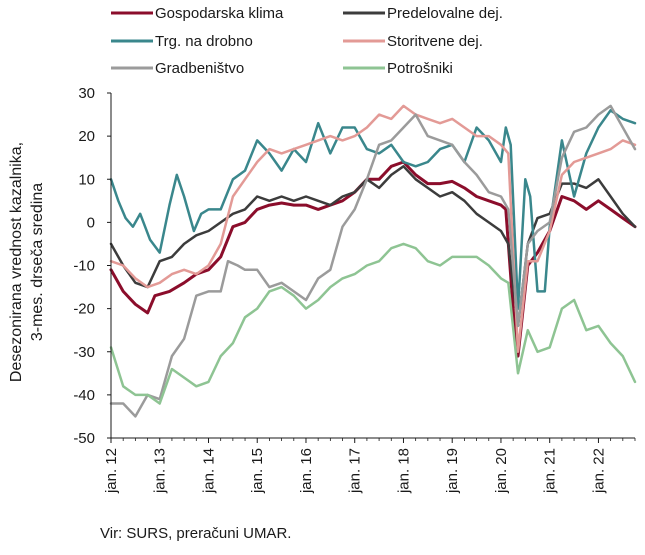 The width and height of the screenshot is (645, 555). What do you see at coordinates (86, 179) in the screenshot?
I see `y-tick-label: 10` at bounding box center [86, 179].